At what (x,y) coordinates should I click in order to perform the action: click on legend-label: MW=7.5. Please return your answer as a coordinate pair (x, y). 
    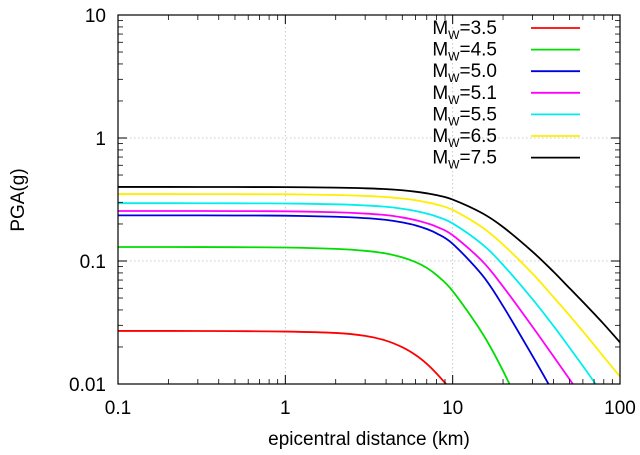
    Looking at the image, I should click on (464, 160).